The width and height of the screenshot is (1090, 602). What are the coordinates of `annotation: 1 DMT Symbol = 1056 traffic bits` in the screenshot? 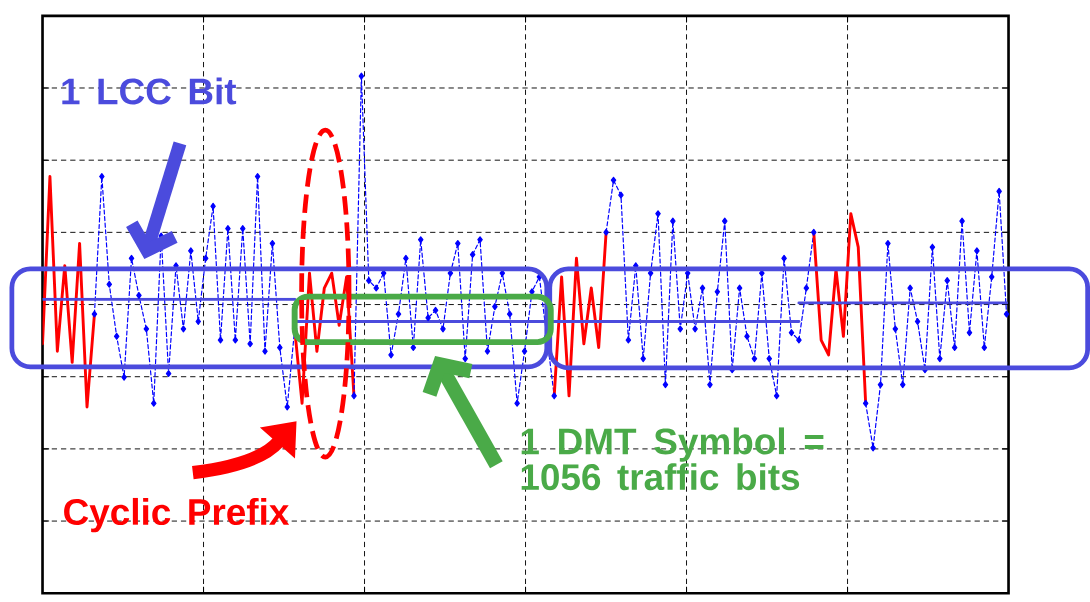 It's located at (672, 459).